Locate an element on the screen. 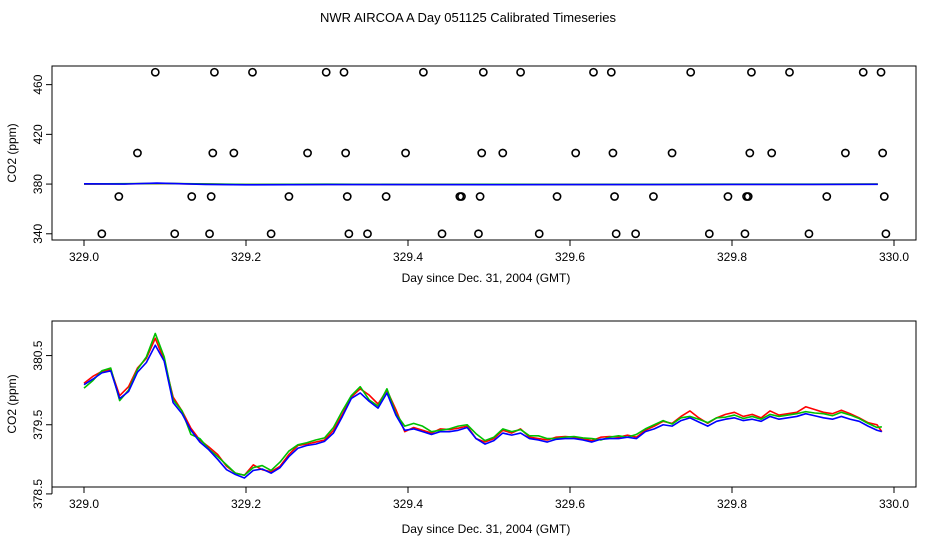 The width and height of the screenshot is (936, 540). top-x-axis: 329.0 329.2 329.4 329.6 329.8 330.0 is located at coordinates (489, 251).